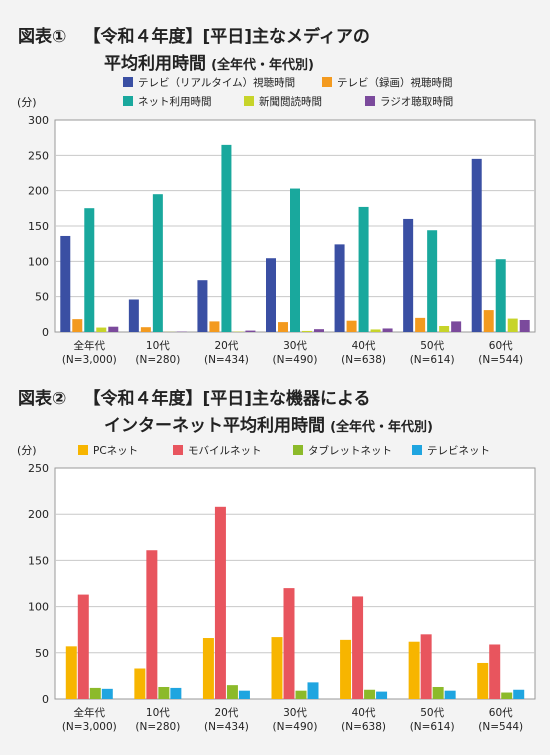 This screenshot has height=755, width=550. Describe the element at coordinates (262, 65) in the screenshot. I see `figure1-title-suffix: (全年代・年代別)` at that location.